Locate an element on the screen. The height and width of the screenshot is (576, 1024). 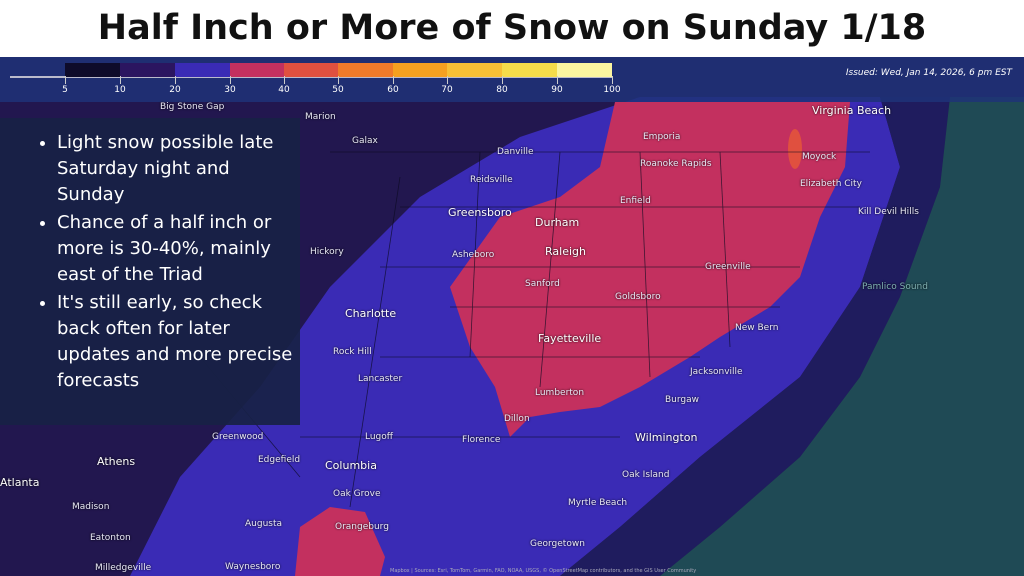
city-label: Wilmington is located at coordinates (666, 437).